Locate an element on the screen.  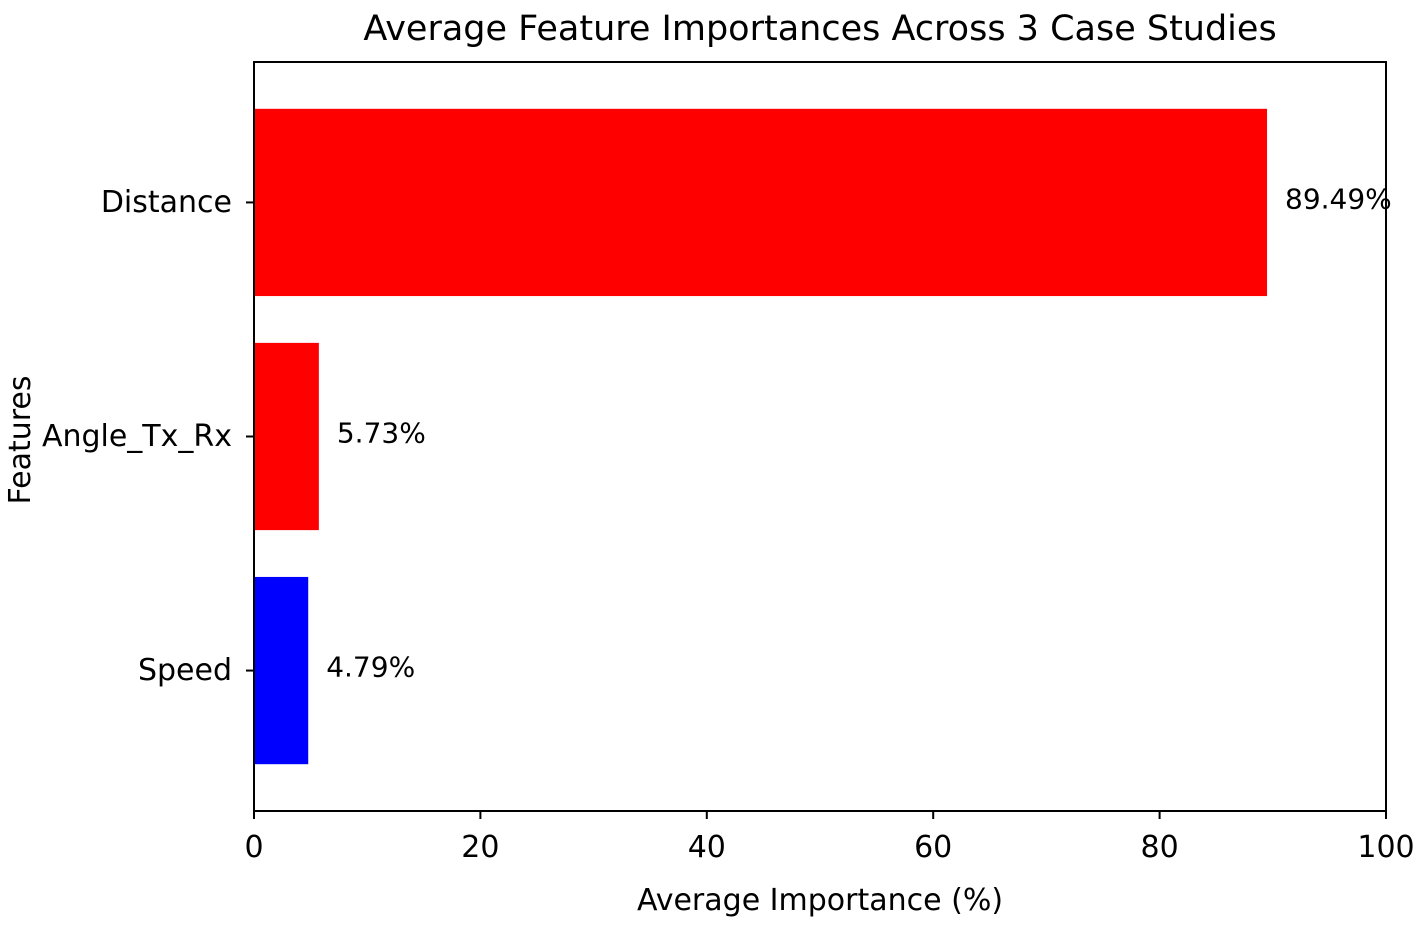
bar-speed is located at coordinates (281, 670).